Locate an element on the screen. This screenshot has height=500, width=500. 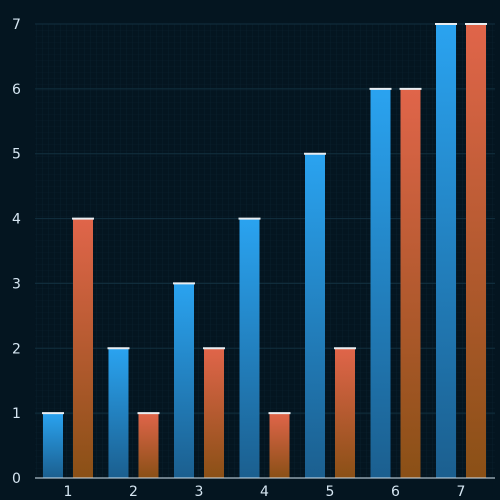
x-tick-label: 5 is located at coordinates (330, 492).